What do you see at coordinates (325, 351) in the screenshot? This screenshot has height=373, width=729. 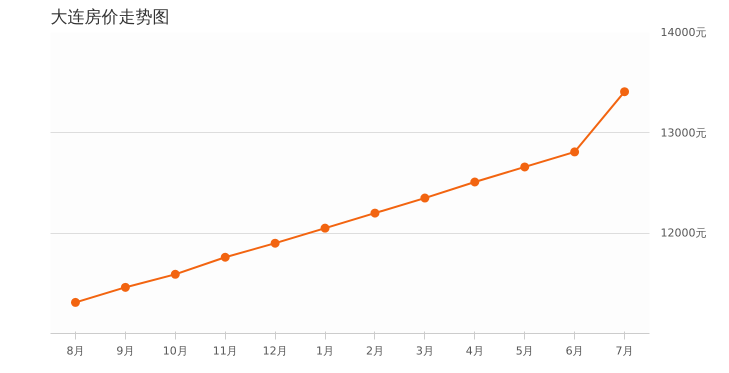 I see `x-tick-label: 1月` at bounding box center [325, 351].